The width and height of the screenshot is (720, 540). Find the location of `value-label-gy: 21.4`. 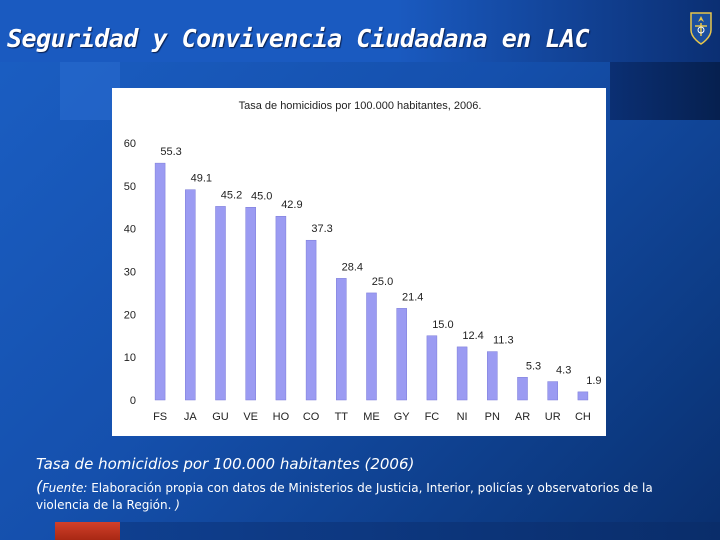

value-label-gy: 21.4 is located at coordinates (412, 297).